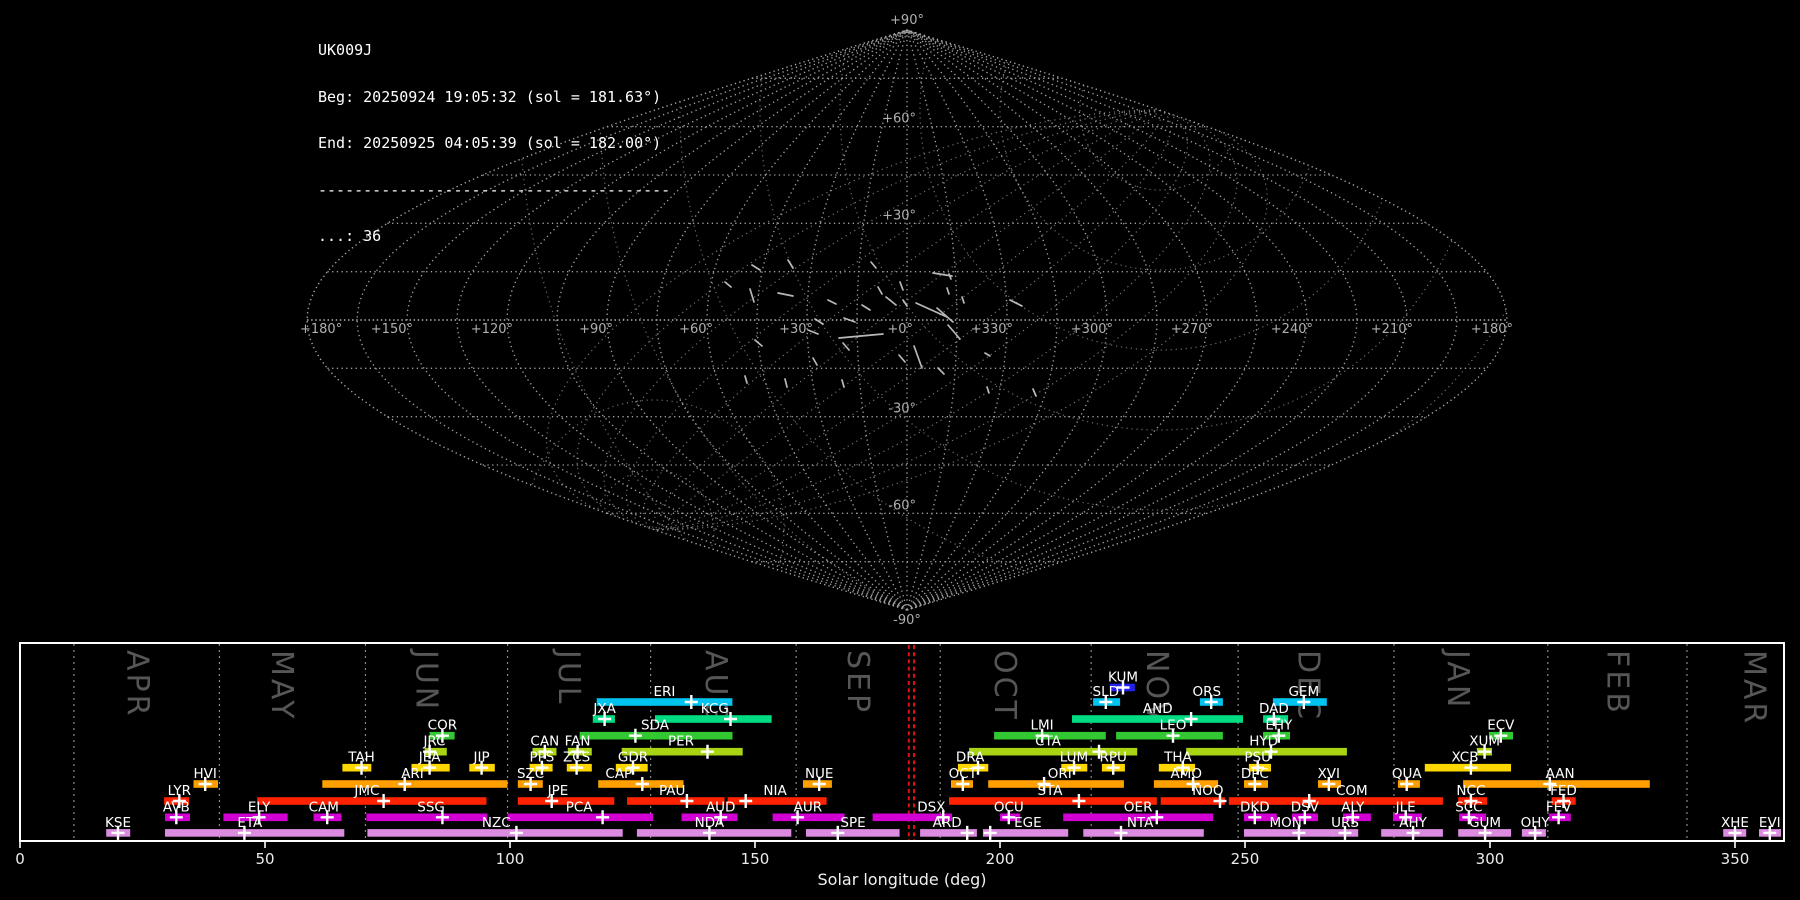 This screenshot has width=1800, height=900. I want to click on shower-bar-AND, so click(1157, 719).